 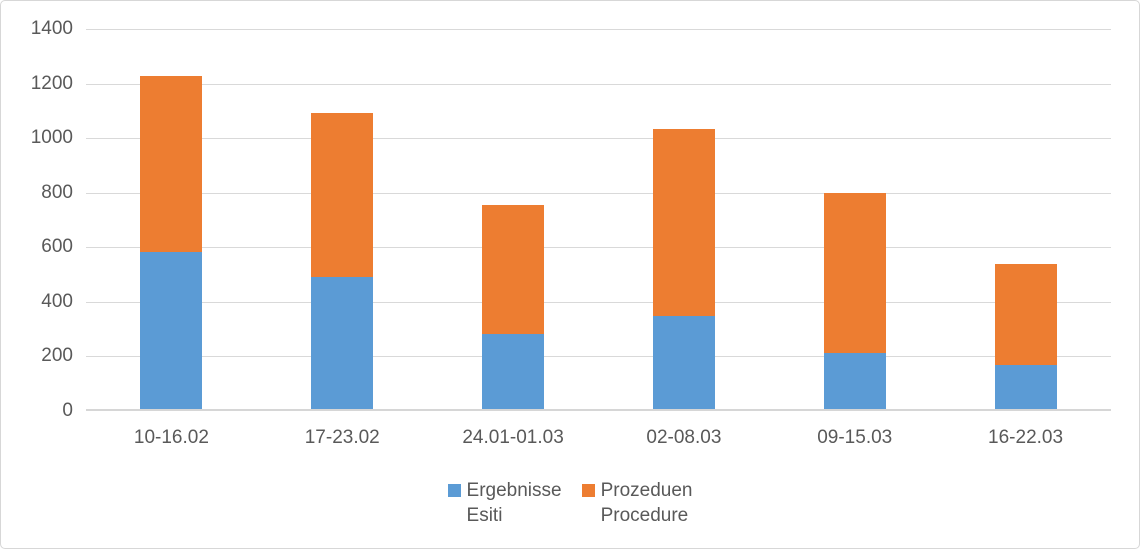 What do you see at coordinates (57, 247) in the screenshot?
I see `y-tick-label-600: 600` at bounding box center [57, 247].